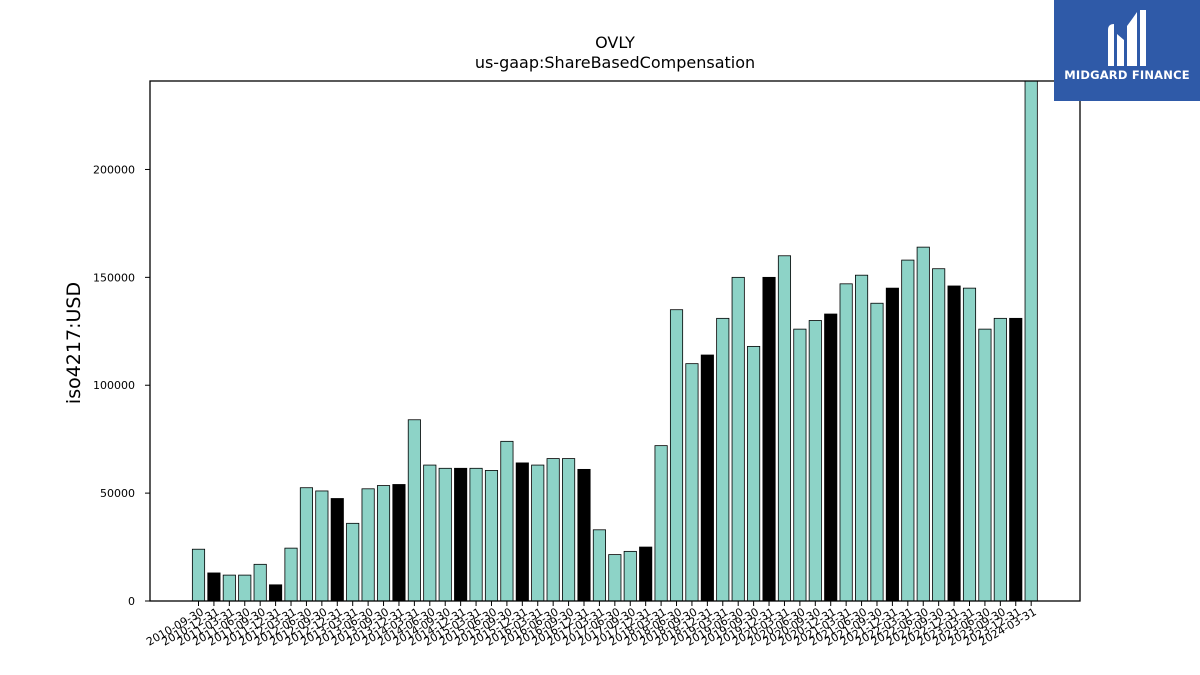 The width and height of the screenshot is (1200, 675). What do you see at coordinates (114, 169) in the screenshot?
I see `y-tick-label-200000: 200000` at bounding box center [114, 169].